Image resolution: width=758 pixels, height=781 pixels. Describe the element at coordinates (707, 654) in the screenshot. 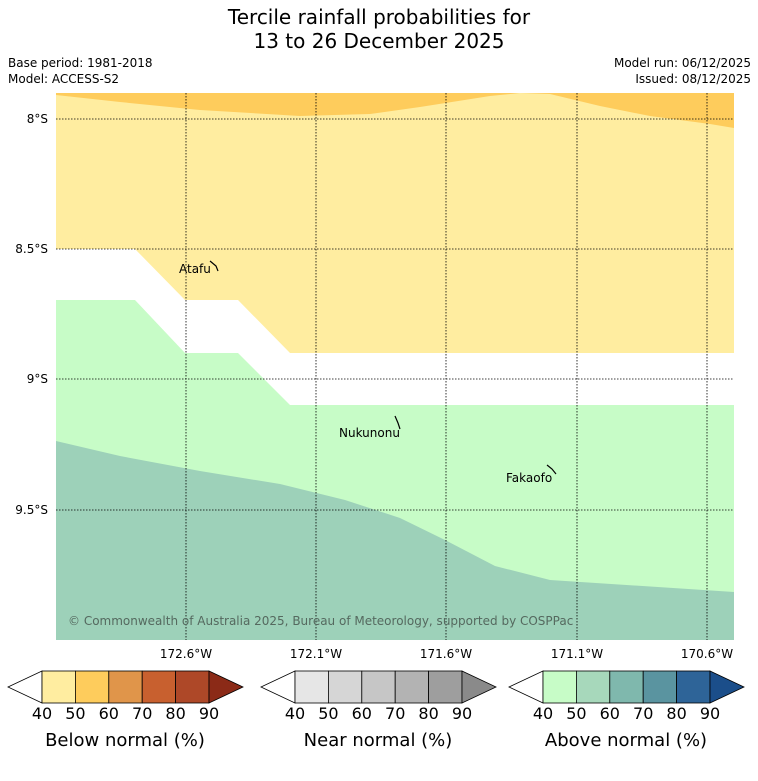

I see `lon-label-170-6w: 170.6°W` at that location.